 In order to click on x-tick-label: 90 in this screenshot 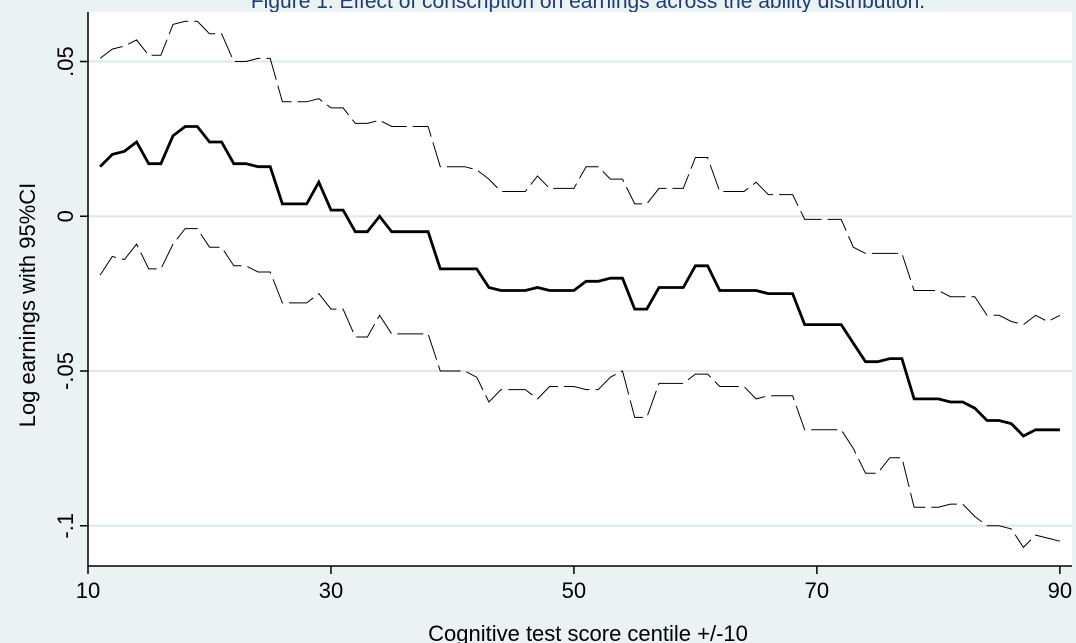, I will do `click(1060, 590)`.